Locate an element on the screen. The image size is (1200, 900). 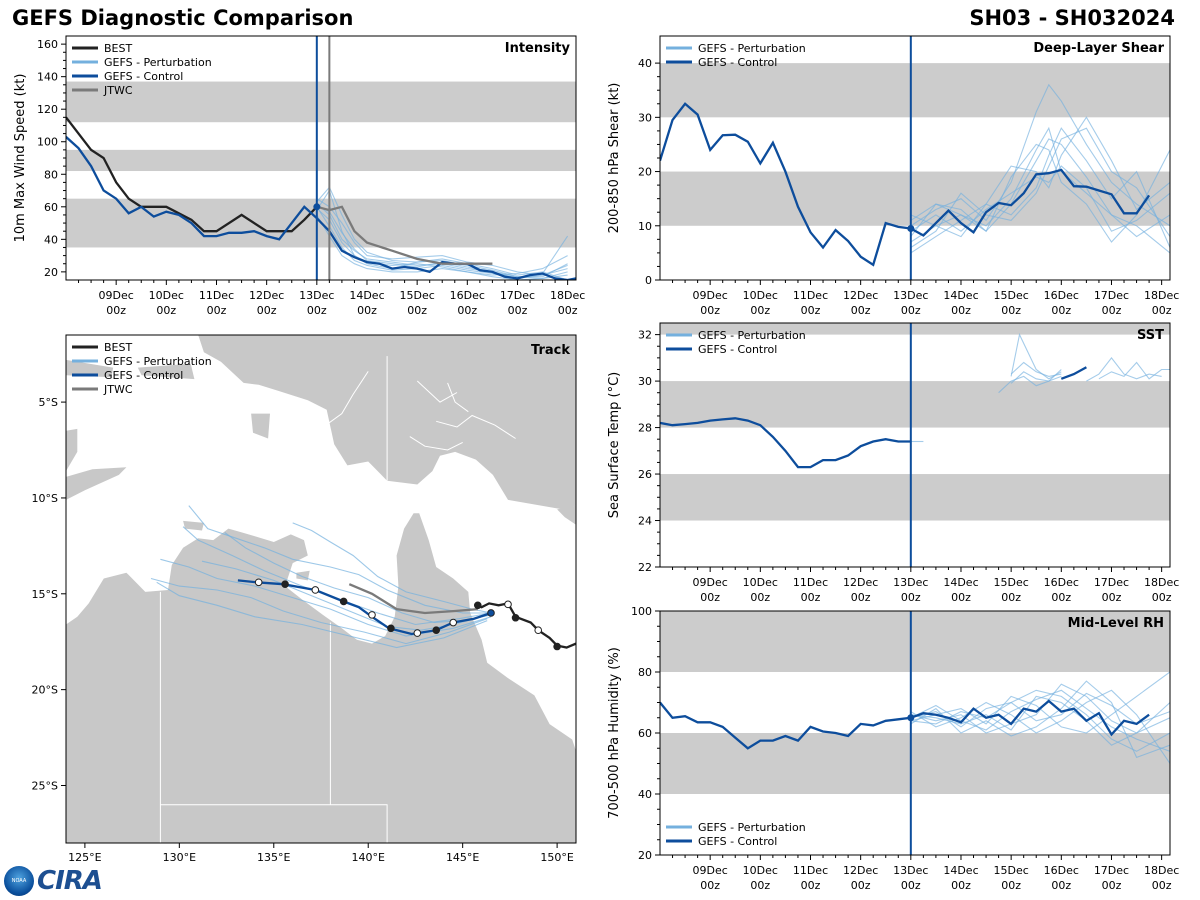
intensity-jtwc-line is located at coordinates (404, 235).